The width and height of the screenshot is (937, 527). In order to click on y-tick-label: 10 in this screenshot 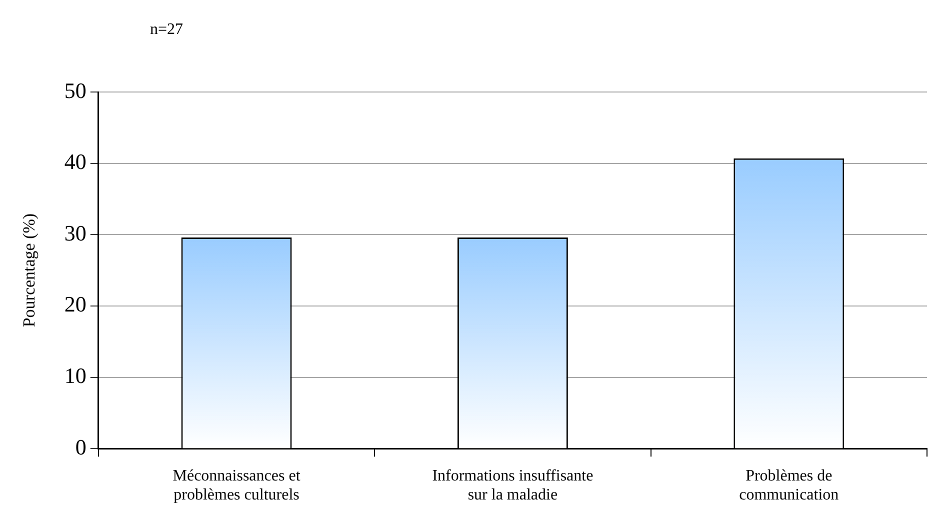, I will do `click(75, 375)`.